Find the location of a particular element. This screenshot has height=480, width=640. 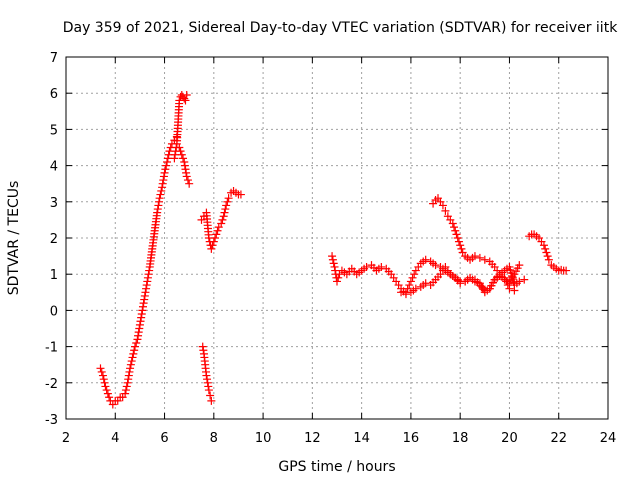

x-axis-label: GPS time / hours is located at coordinates (336, 467).